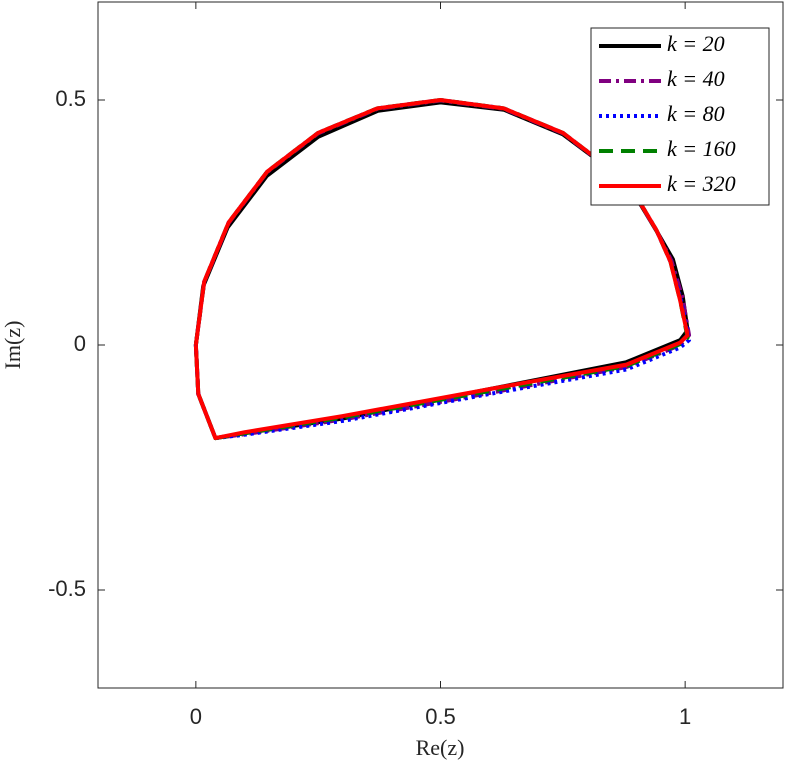 The width and height of the screenshot is (789, 767). Describe the element at coordinates (701, 148) in the screenshot. I see `legend-label: k = 160` at that location.